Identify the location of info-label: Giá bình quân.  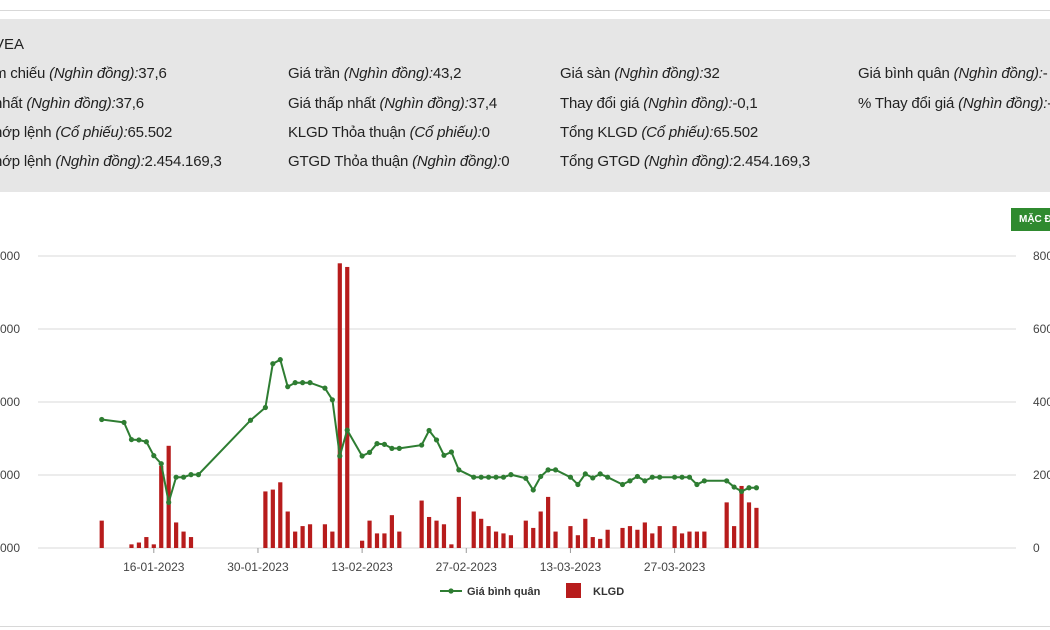
(906, 73).